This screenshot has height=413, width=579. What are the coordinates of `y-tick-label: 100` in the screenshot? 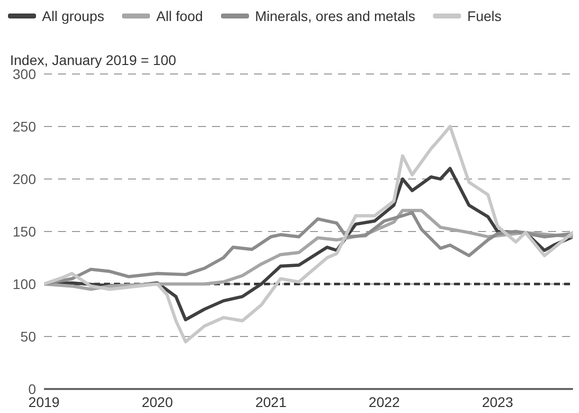 It's located at (24, 284).